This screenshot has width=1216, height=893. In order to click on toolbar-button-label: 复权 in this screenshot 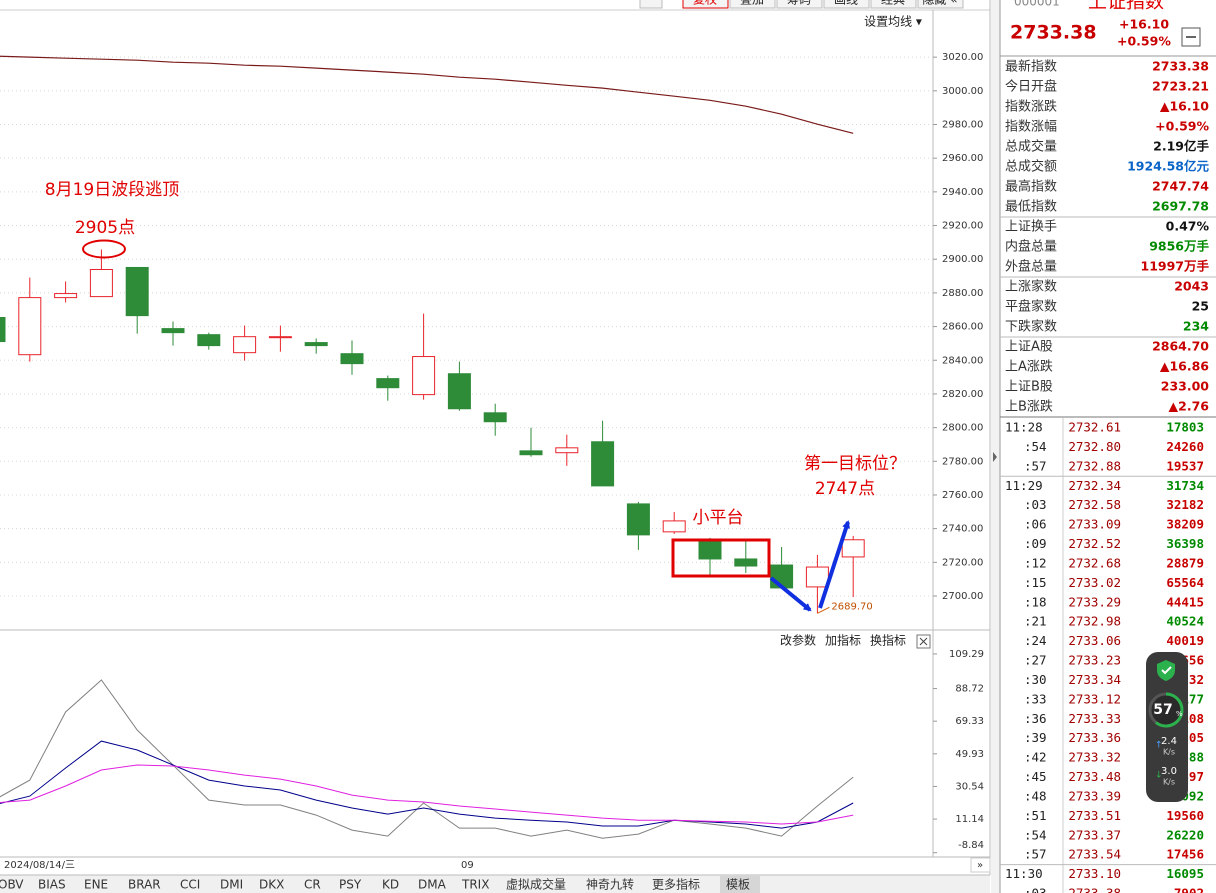, I will do `click(705, 3)`.